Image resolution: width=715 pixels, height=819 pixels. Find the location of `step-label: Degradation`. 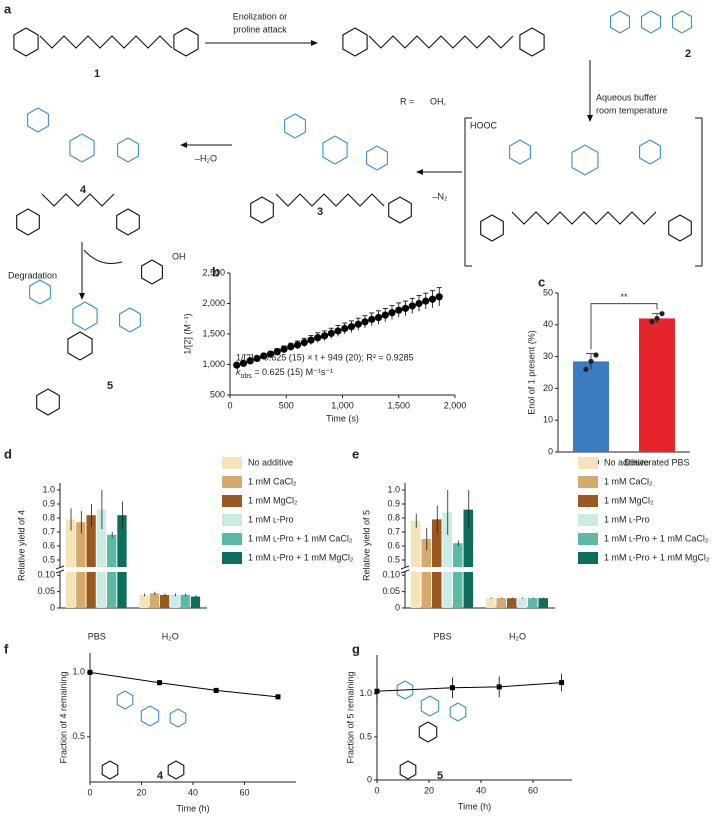

step-label: Degradation is located at coordinates (32, 275).